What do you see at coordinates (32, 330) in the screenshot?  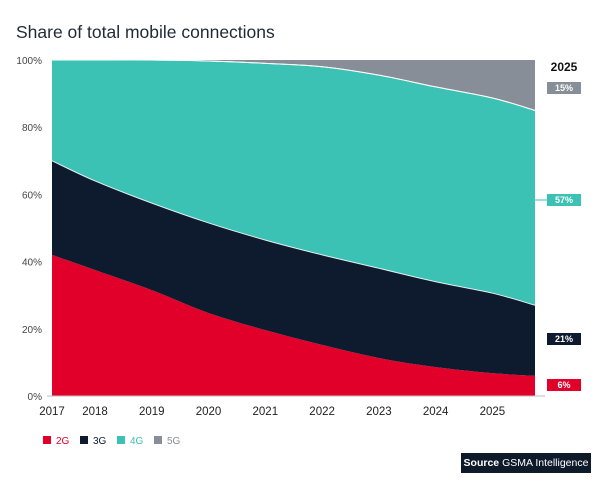 I see `y-tick-label: 20%` at bounding box center [32, 330].